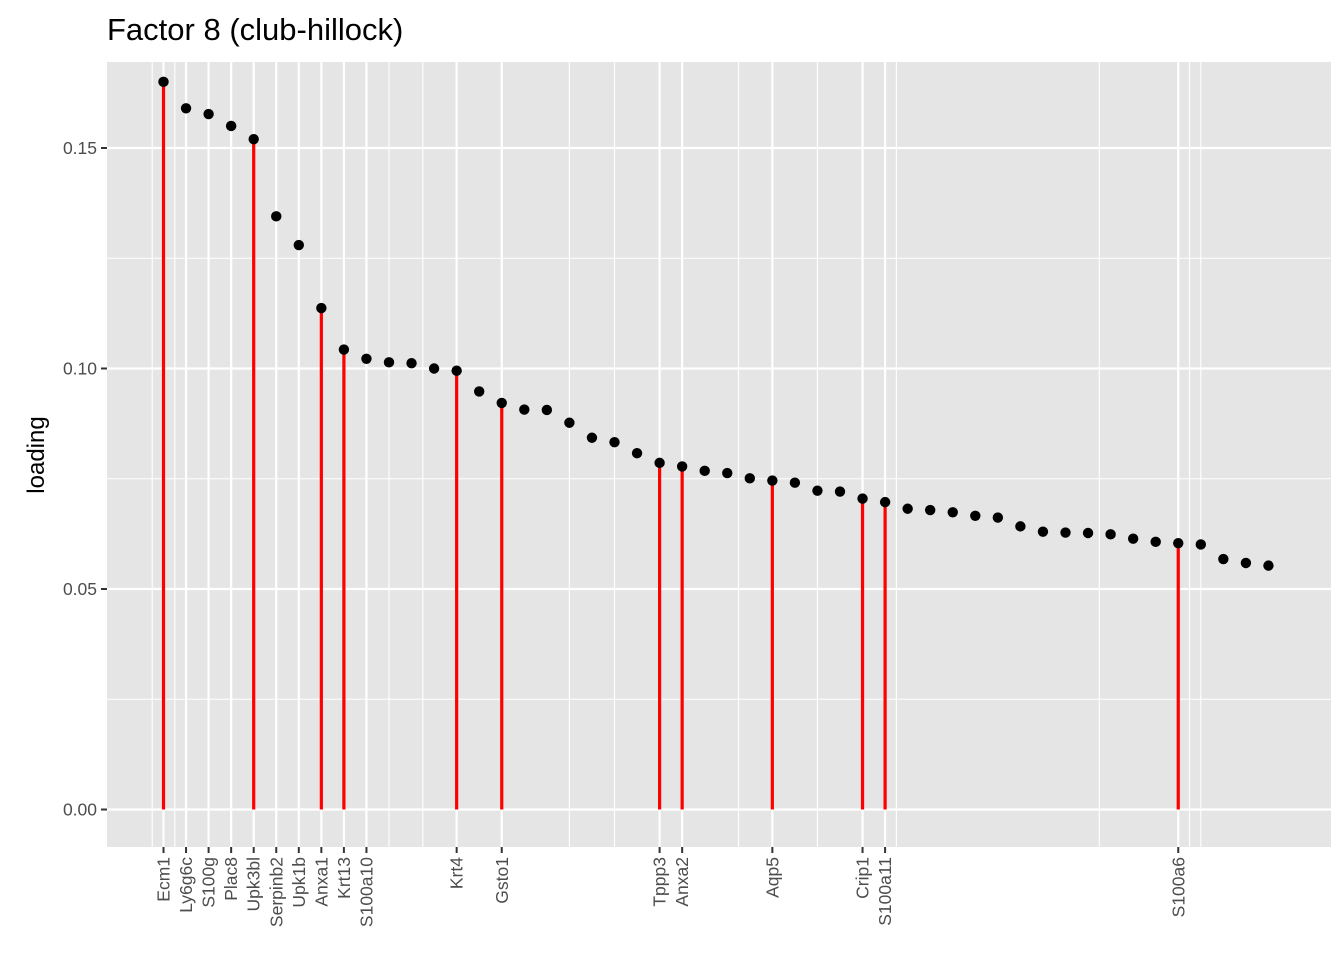 This screenshot has width=1344, height=960. Describe the element at coordinates (502, 880) in the screenshot. I see `x-tick-label-11: Gsto1` at that location.